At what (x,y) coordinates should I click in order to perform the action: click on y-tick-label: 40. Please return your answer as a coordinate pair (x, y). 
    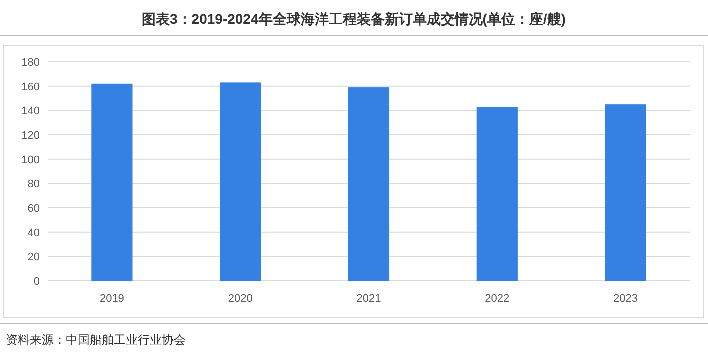
    Looking at the image, I should click on (34, 233).